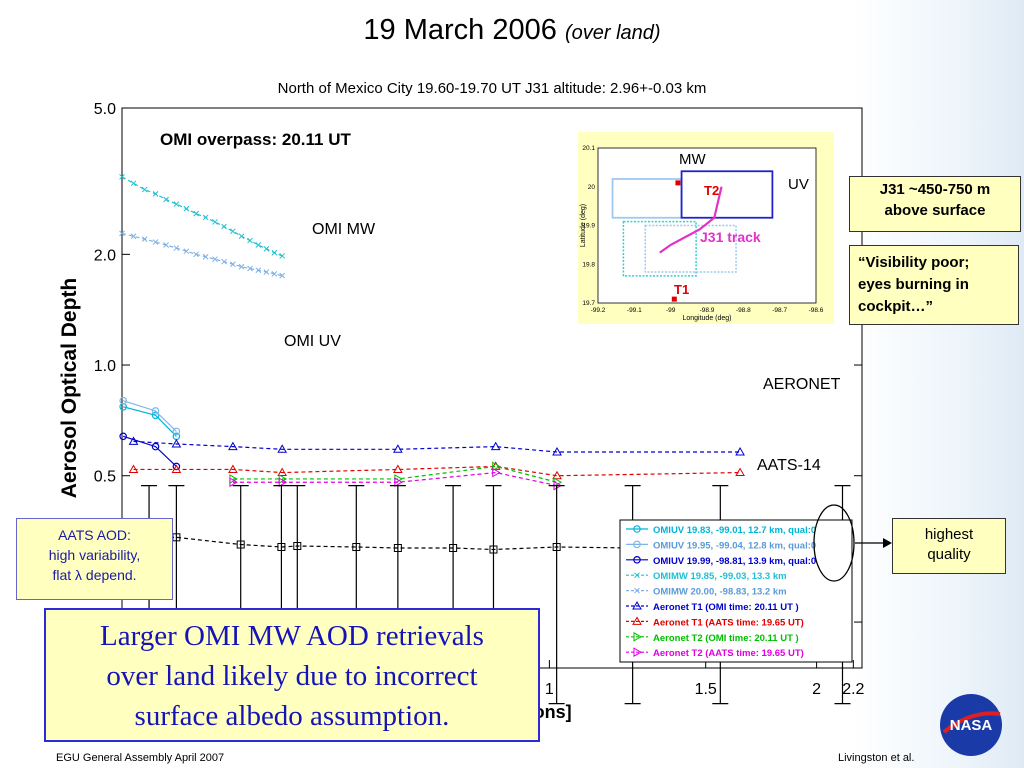  What do you see at coordinates (896, 306) in the screenshot?
I see `visibility-line-3: cockpit…”` at bounding box center [896, 306].